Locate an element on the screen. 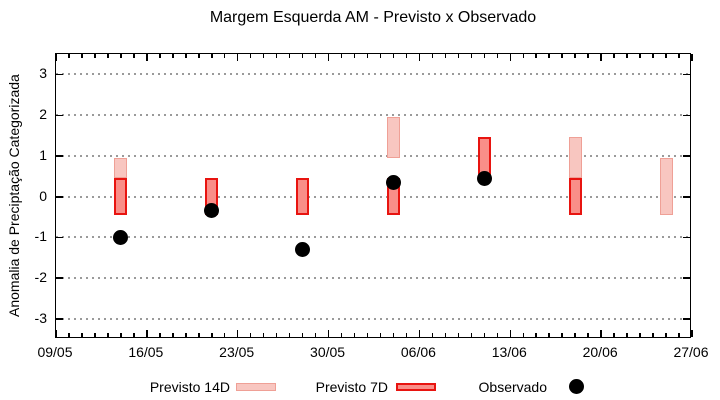 This screenshot has width=720, height=400. y-tick-label: 1 is located at coordinates (43, 154).